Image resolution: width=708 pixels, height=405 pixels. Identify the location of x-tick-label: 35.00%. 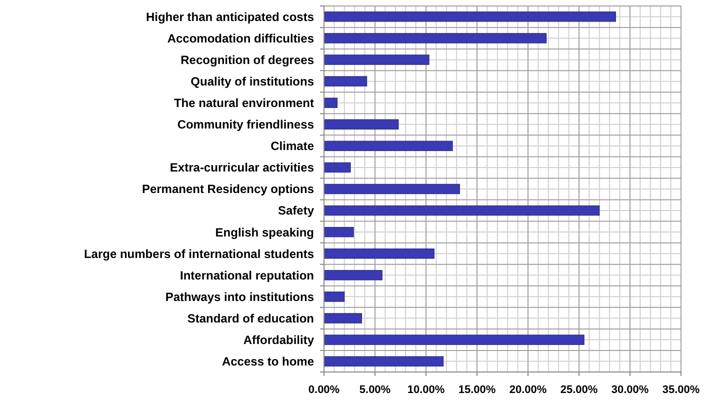
(681, 390).